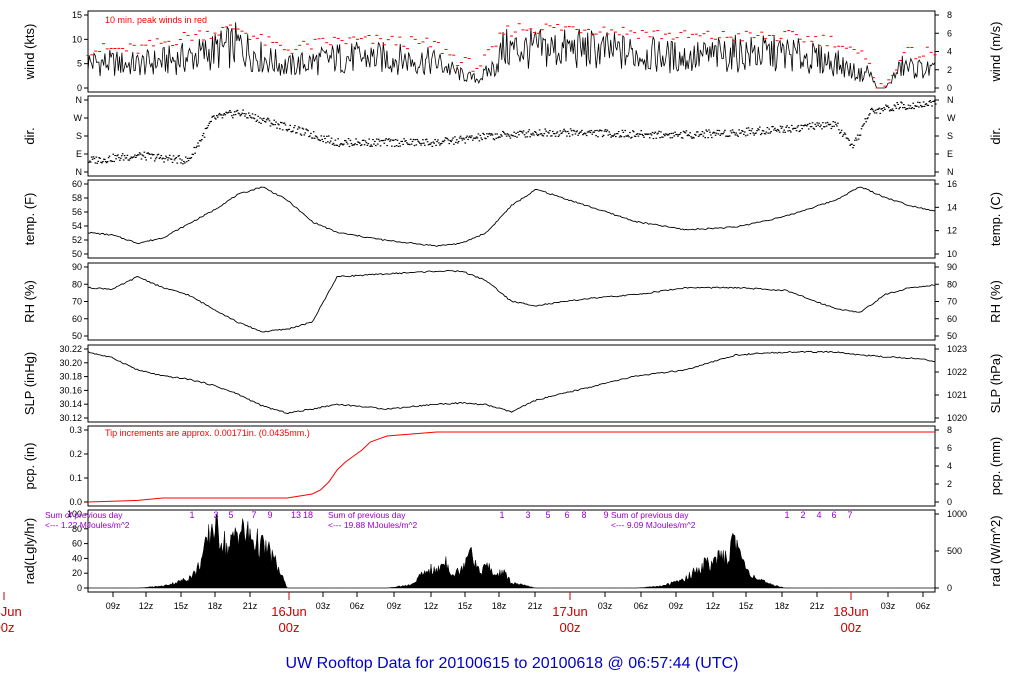 This screenshot has width=1024, height=700. I want to click on tick-label-left: N, so click(79, 172).